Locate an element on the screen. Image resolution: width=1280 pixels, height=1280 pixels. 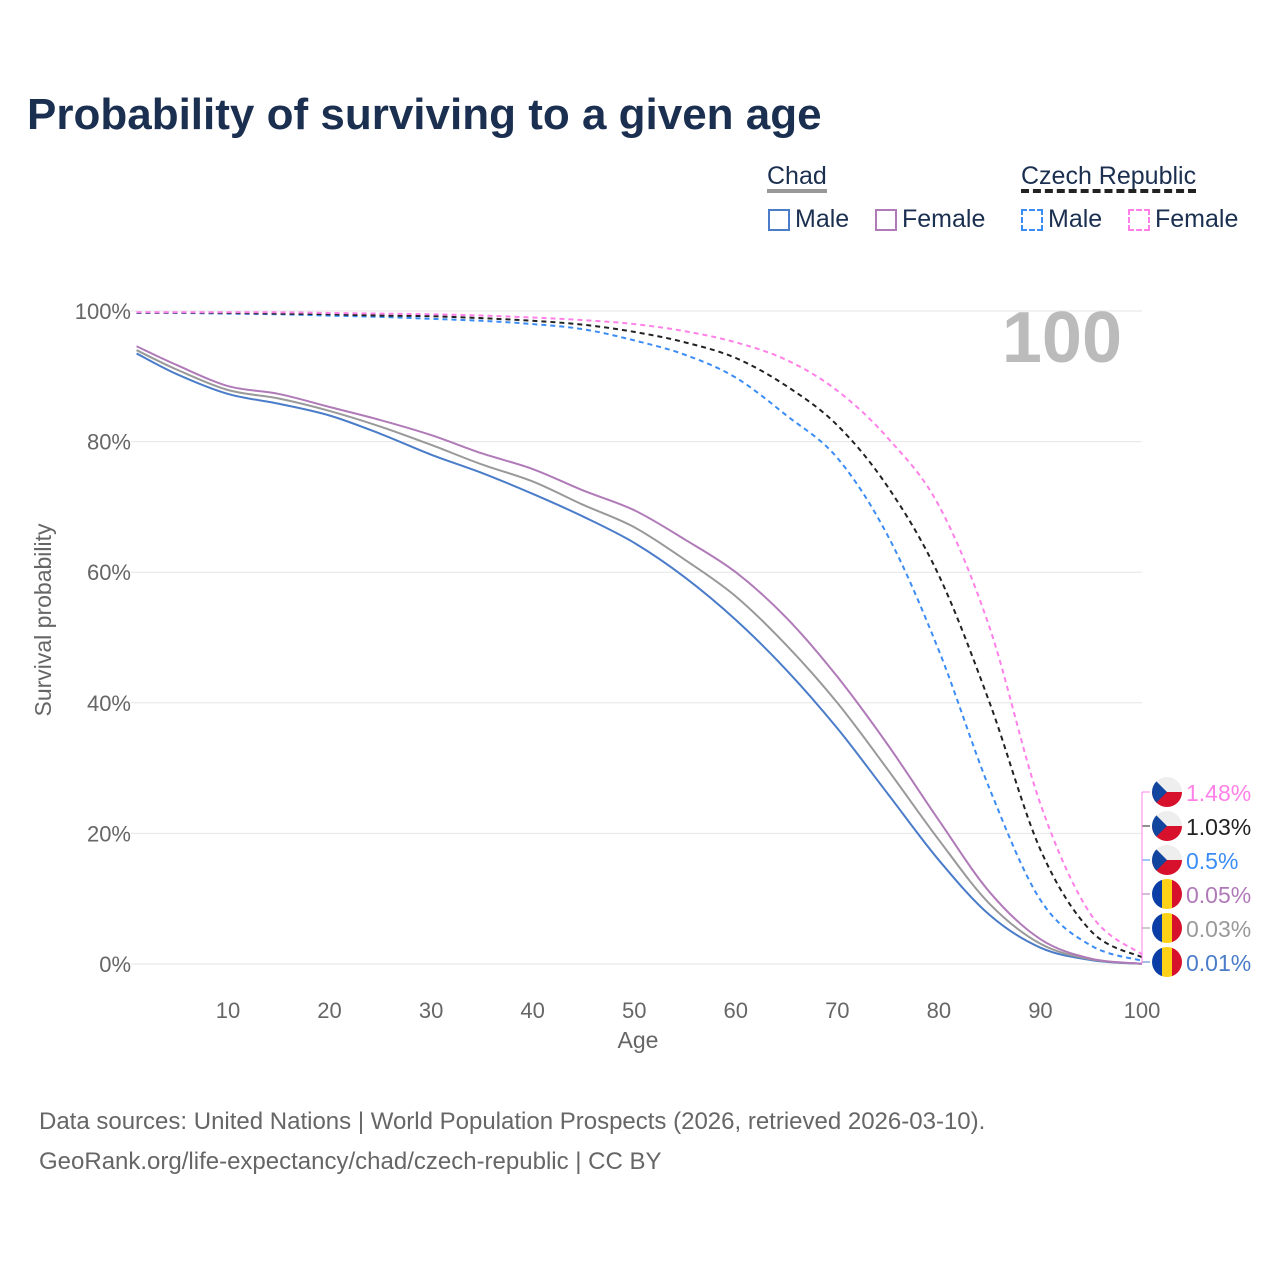
legend-czech-female: Female is located at coordinates (1183, 219).